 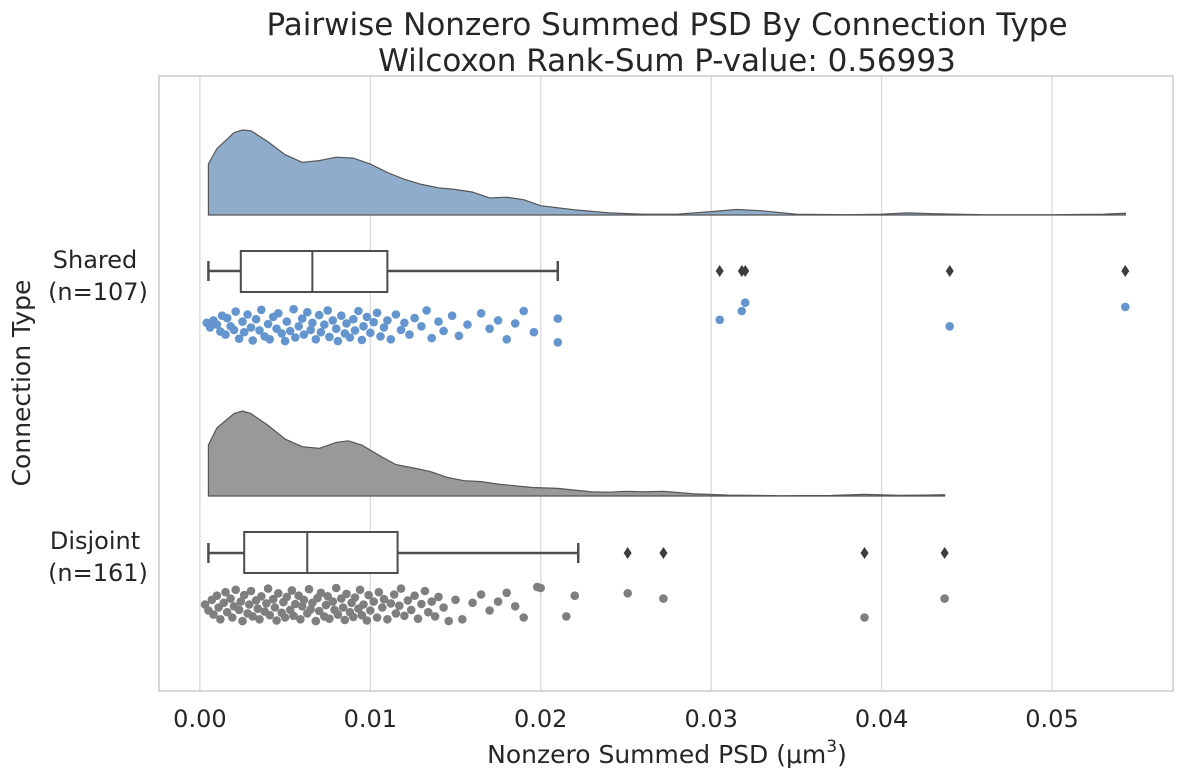 What do you see at coordinates (667, 61) in the screenshot?
I see `chart-subtitle: Wilcoxon Rank-Sum P-value: 0.56993` at bounding box center [667, 61].